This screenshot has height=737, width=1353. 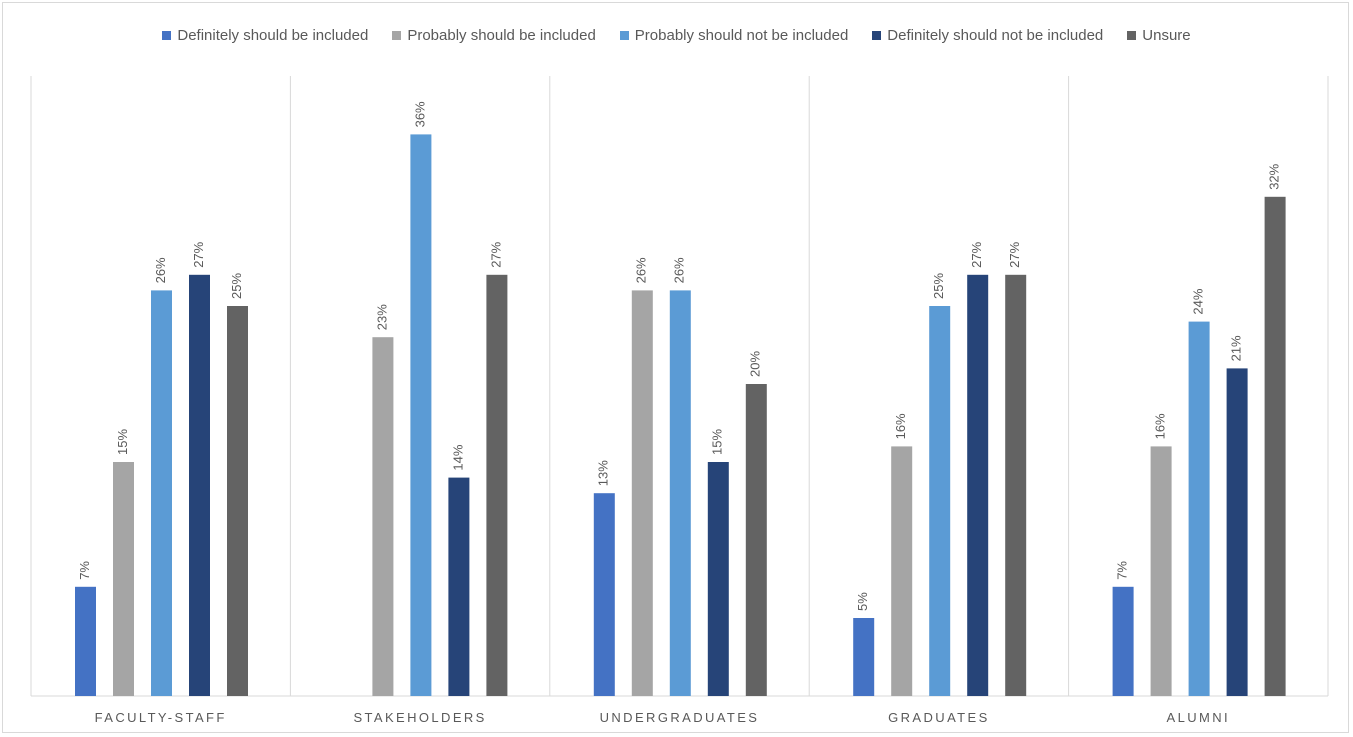 What do you see at coordinates (1274, 176) in the screenshot?
I see `data-label: 32%` at bounding box center [1274, 176].